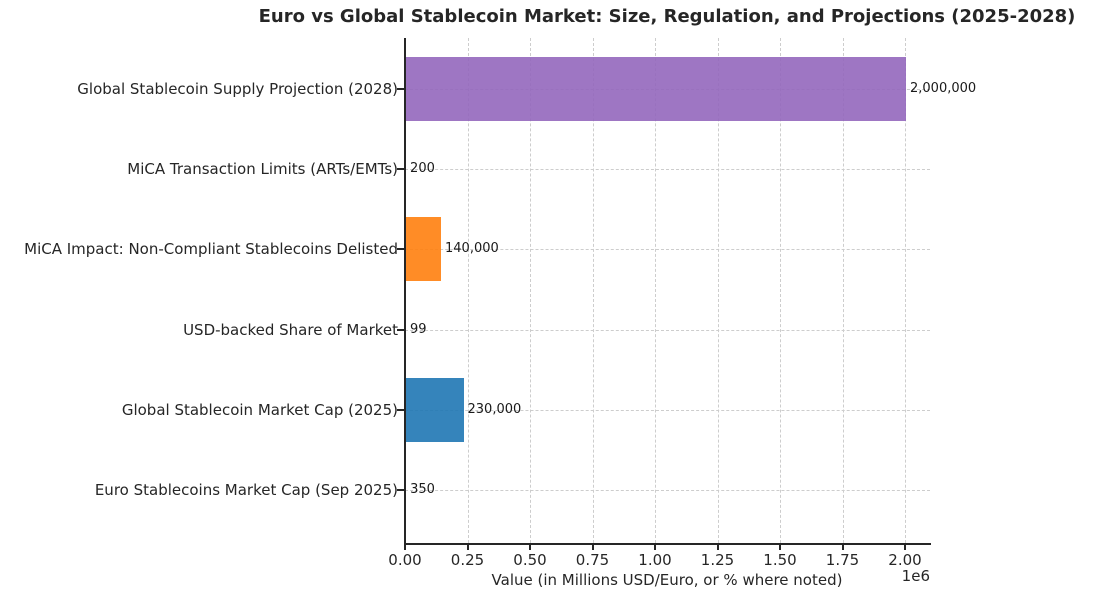 Image resolution: width=1095 pixels, height=600 pixels. I want to click on category-label: MiCA Transaction Limits (ARTs/EMTs), so click(262, 169).